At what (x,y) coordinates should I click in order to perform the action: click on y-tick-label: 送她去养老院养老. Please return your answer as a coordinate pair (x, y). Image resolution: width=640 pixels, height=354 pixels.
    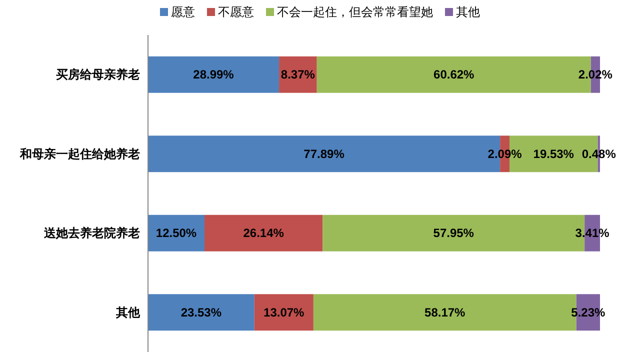
    Looking at the image, I should click on (91, 233).